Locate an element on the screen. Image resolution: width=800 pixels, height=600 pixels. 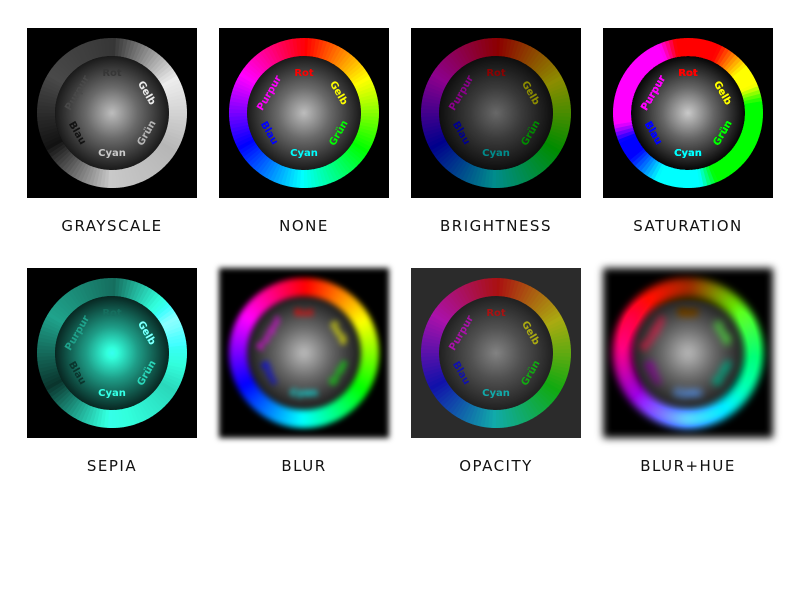
tile-blur-hue: Rot Gelb Grün Cyan Blau Purpur is located at coordinates (688, 353).